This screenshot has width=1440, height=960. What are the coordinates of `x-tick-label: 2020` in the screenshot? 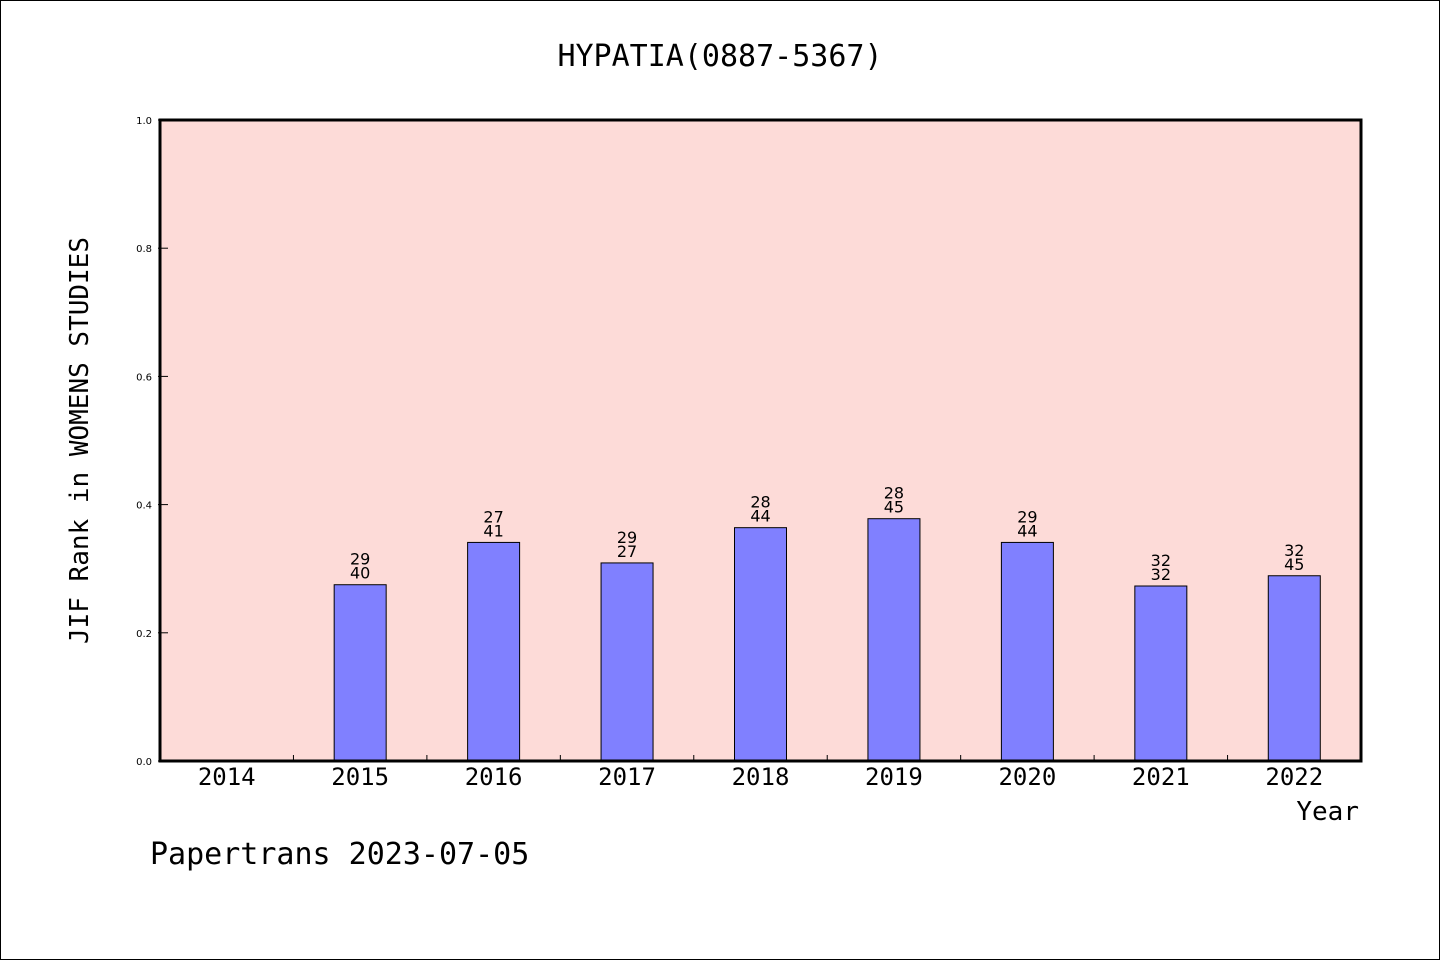 It's located at (1027, 777).